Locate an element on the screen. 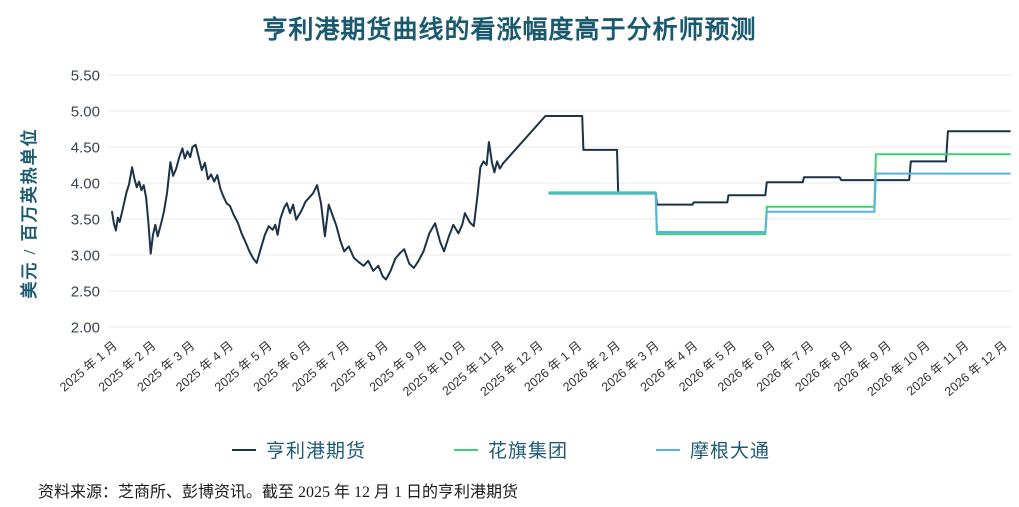 The width and height of the screenshot is (1019, 507). legend-label-citigroup: 花旗集团 is located at coordinates (528, 451).